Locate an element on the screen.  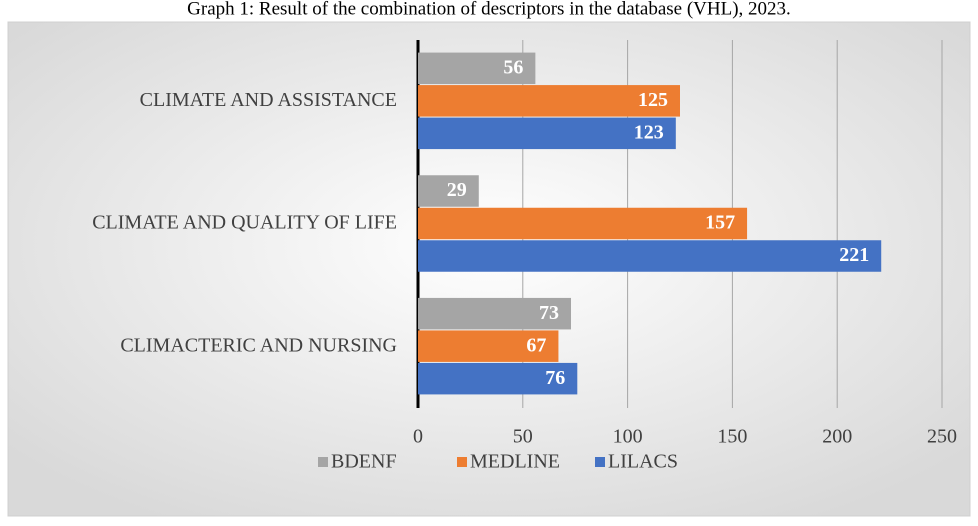
x-tick-label: 0 is located at coordinates (418, 437).